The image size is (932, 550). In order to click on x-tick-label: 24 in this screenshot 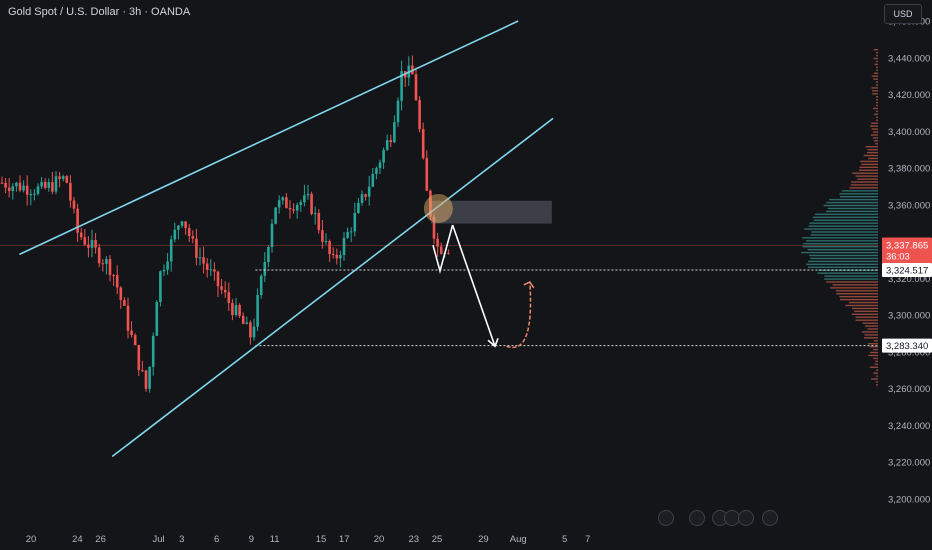, I will do `click(77, 539)`.